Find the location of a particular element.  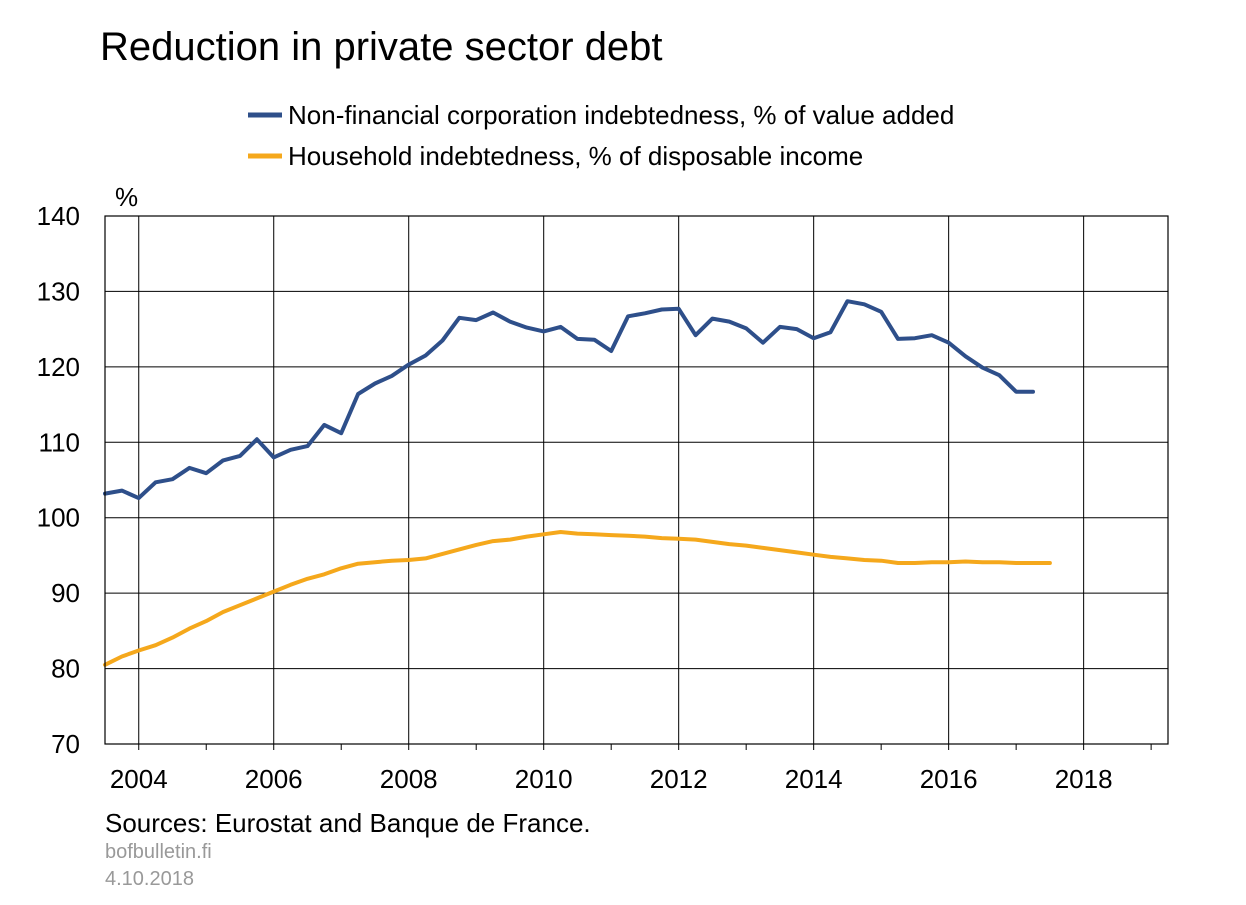

x-tick-label: 2016 is located at coordinates (949, 779).